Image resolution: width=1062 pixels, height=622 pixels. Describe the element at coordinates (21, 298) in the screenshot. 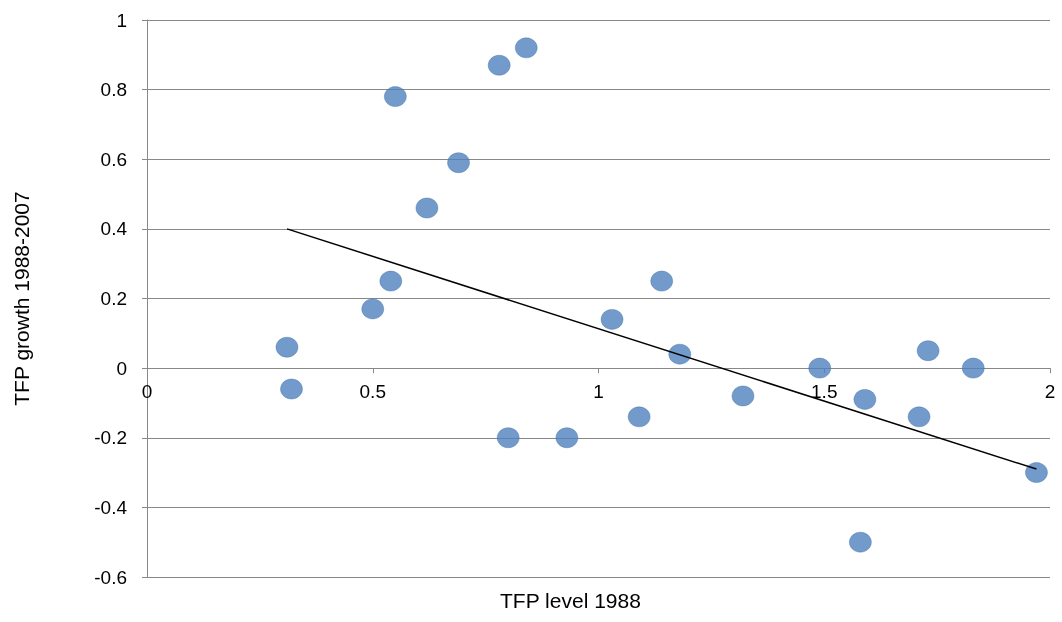

I see `y-axis-title: TFP growth 1988-2007` at that location.